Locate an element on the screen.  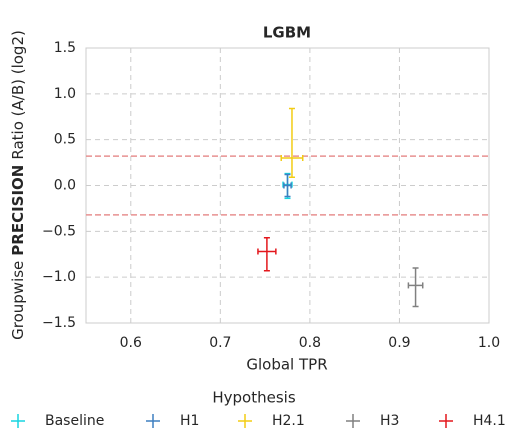
y-tick-label: 1.5 is located at coordinates (65, 48).